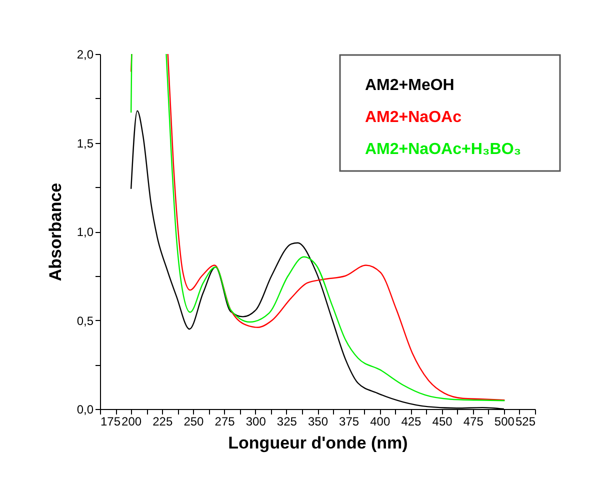 This screenshot has width=597, height=499. What do you see at coordinates (85, 143) in the screenshot?
I see `y-tick-label: 1,5` at bounding box center [85, 143].